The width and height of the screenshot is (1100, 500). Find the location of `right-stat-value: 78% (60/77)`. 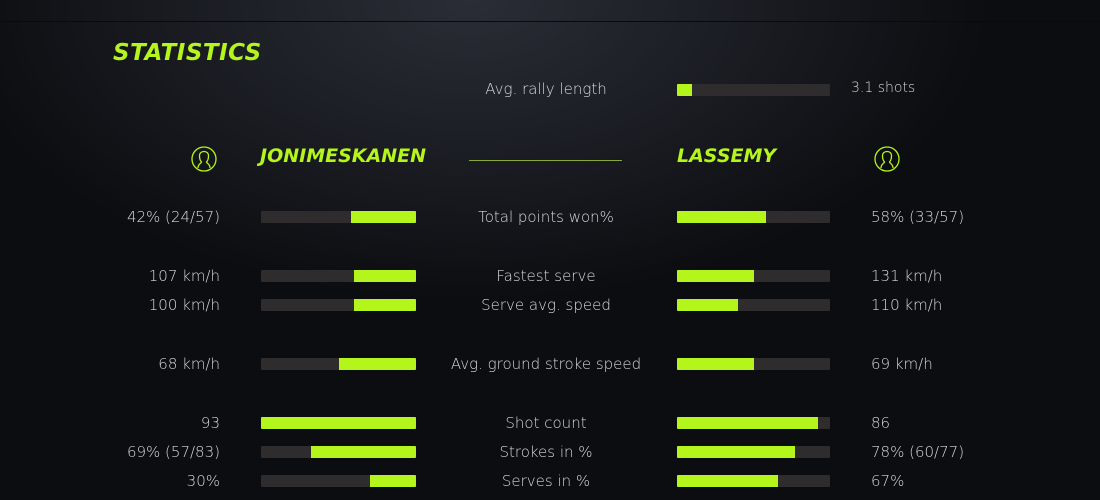

right-stat-value: 78% (60/77) is located at coordinates (918, 452).